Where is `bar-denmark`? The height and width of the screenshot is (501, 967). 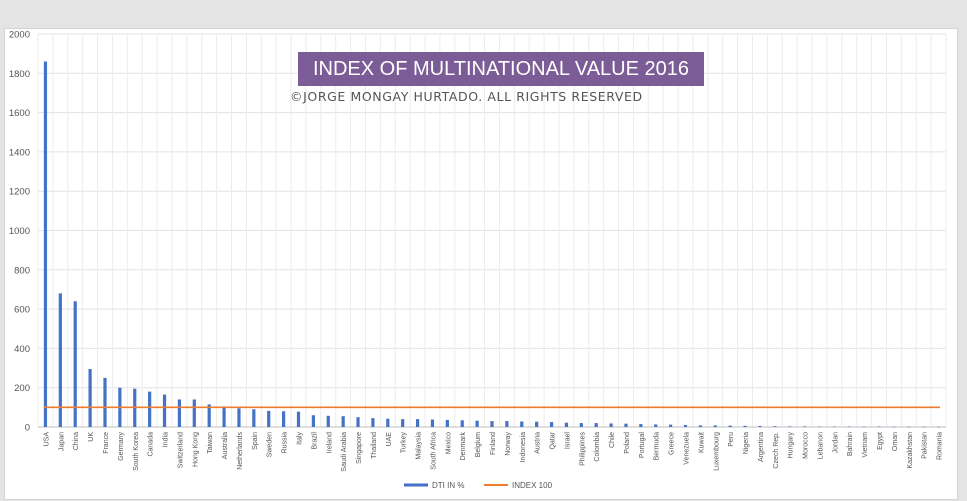
bar-denmark is located at coordinates (462, 423).